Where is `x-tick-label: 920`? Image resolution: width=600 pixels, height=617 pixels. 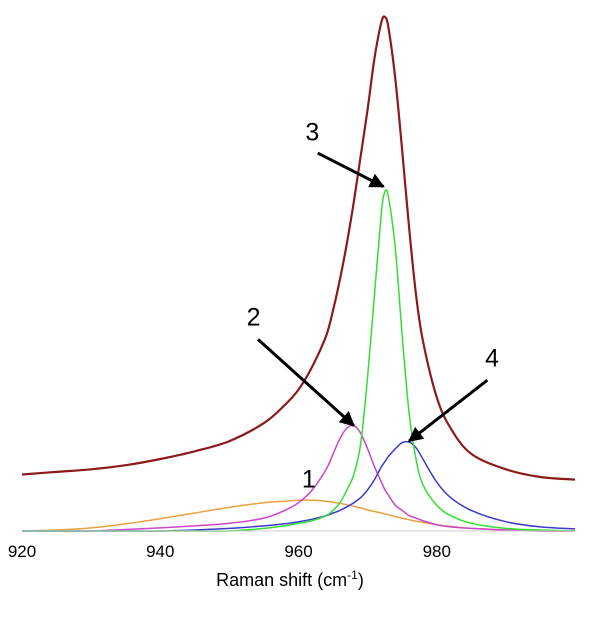 x-tick-label: 920 is located at coordinates (22, 551).